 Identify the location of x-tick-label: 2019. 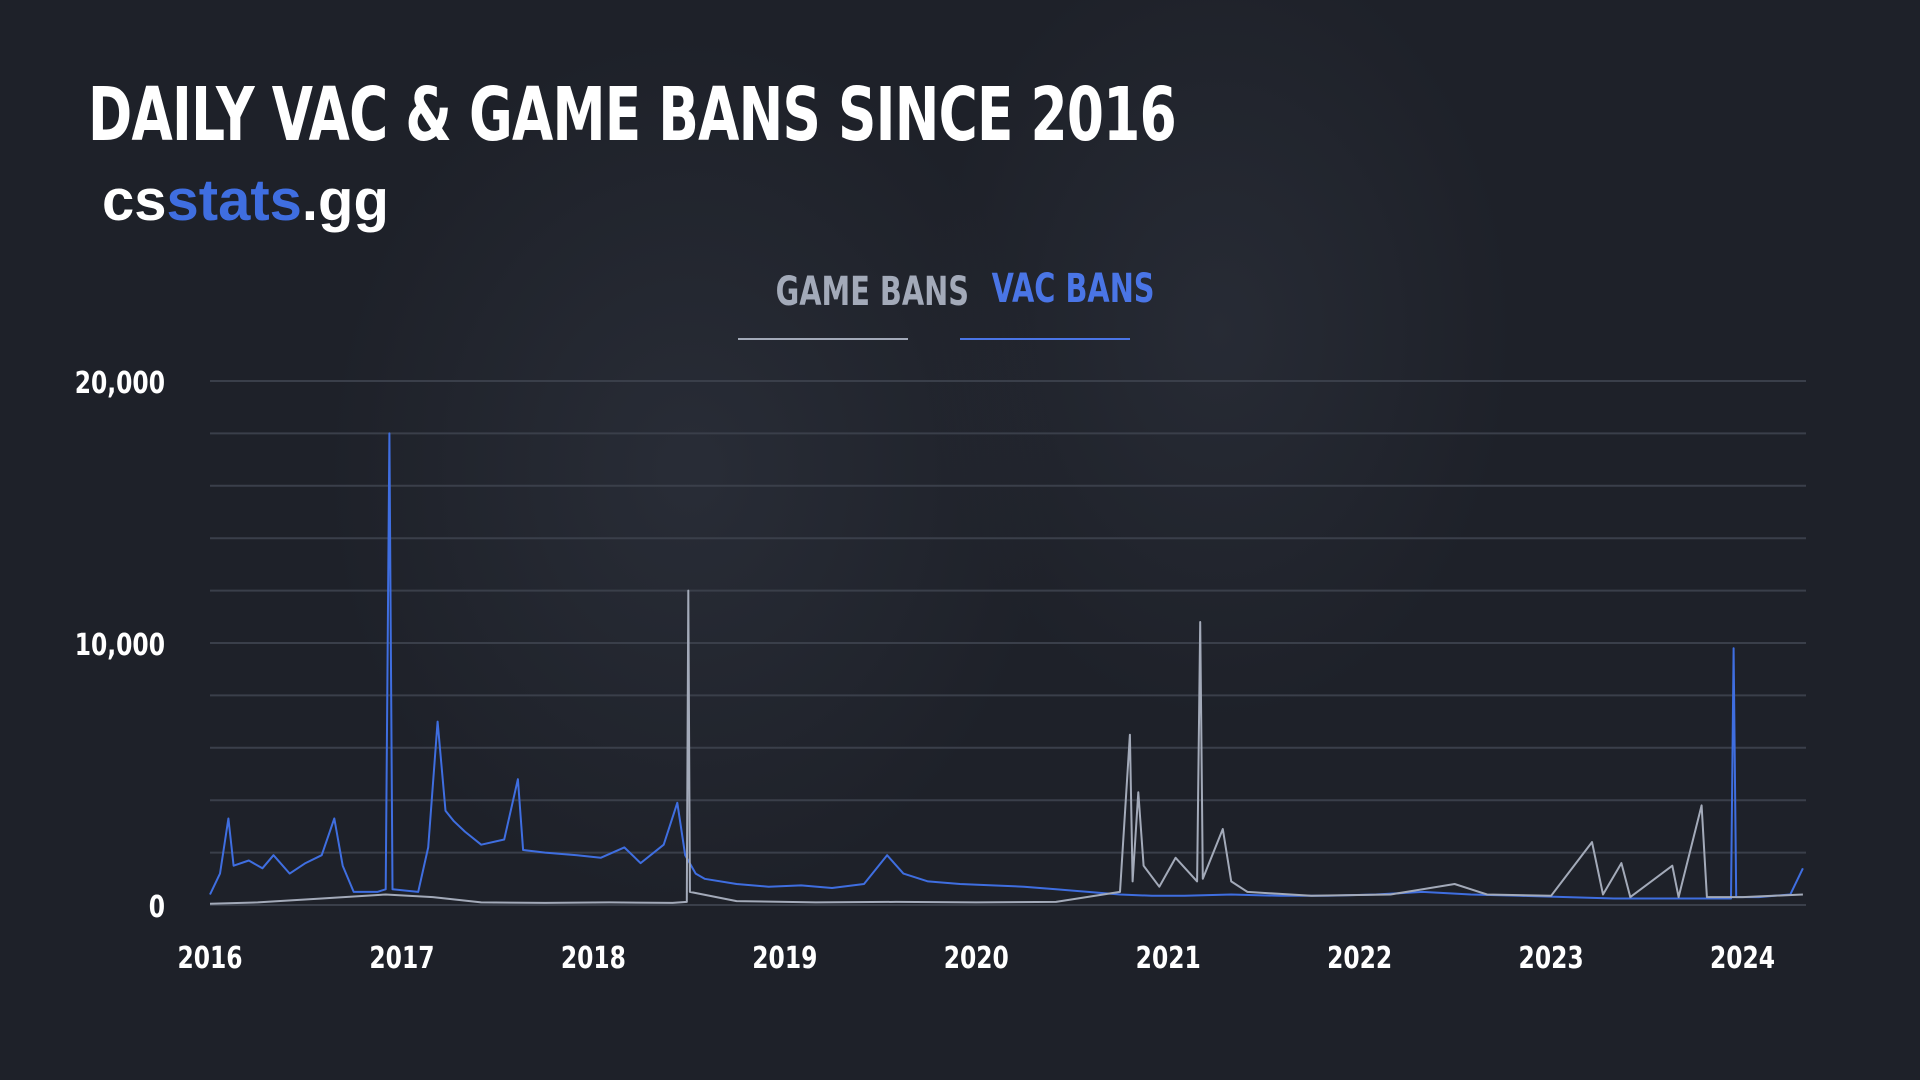
(784, 958).